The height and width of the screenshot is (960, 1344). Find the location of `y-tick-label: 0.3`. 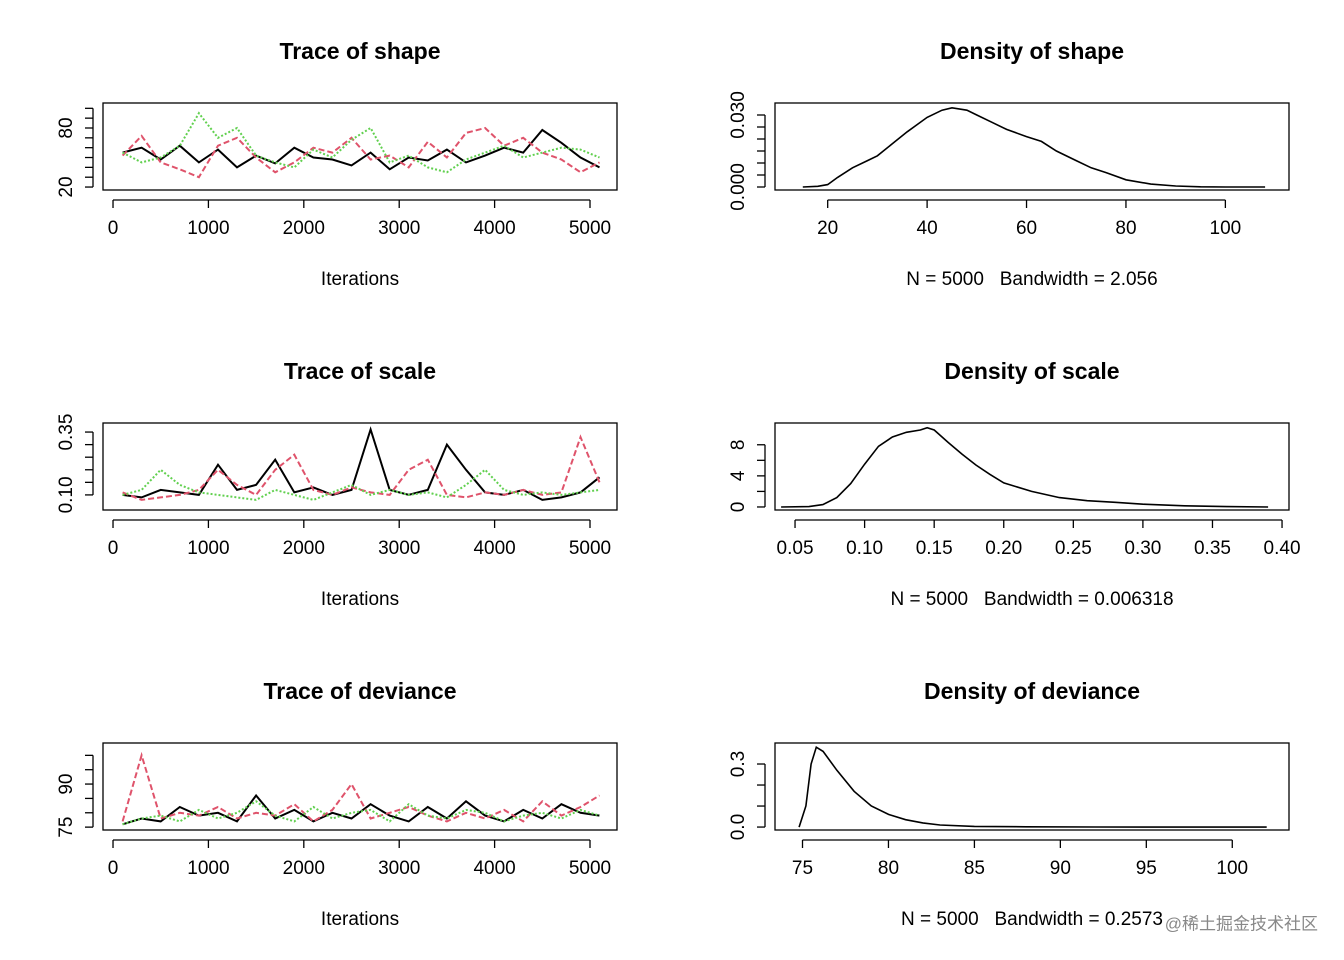

y-tick-label: 0.3 is located at coordinates (738, 764).